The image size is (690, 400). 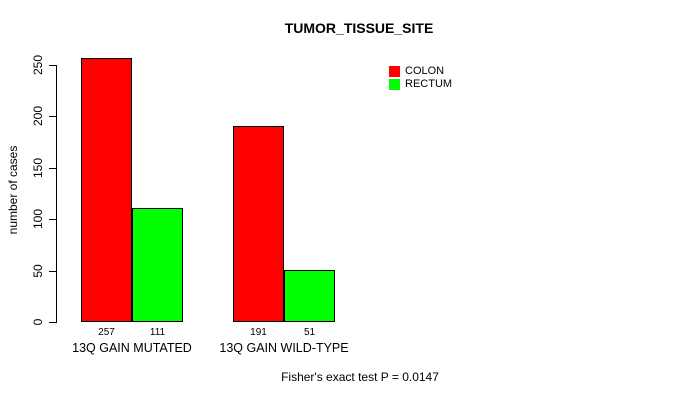 What do you see at coordinates (359, 28) in the screenshot?
I see `chart-title: TUMOR_TISSUE_SITE` at bounding box center [359, 28].